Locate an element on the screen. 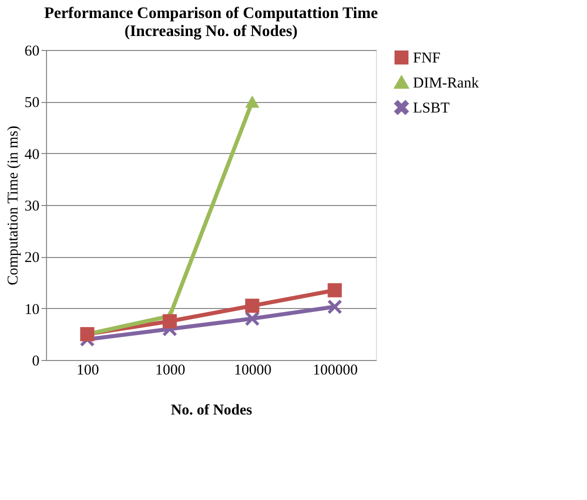 This screenshot has height=500, width=587. text: Performance Comparison of Computattion Time is located at coordinates (211, 13).